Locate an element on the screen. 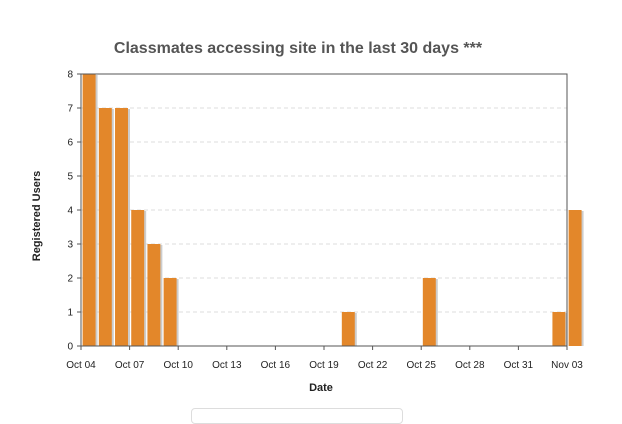  x-tick-label: Oct 04 is located at coordinates (81, 365).